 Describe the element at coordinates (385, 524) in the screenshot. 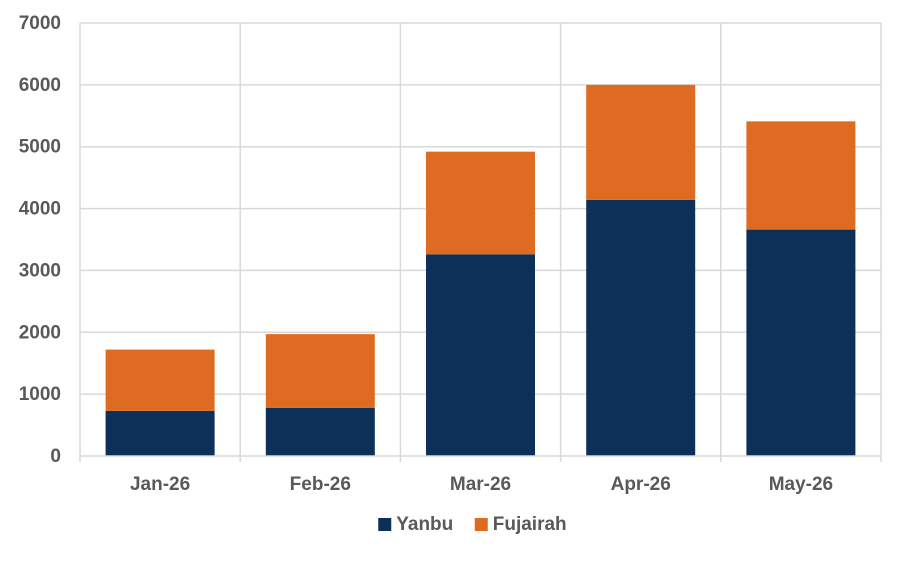

I see `legend-swatch-yanbu` at that location.